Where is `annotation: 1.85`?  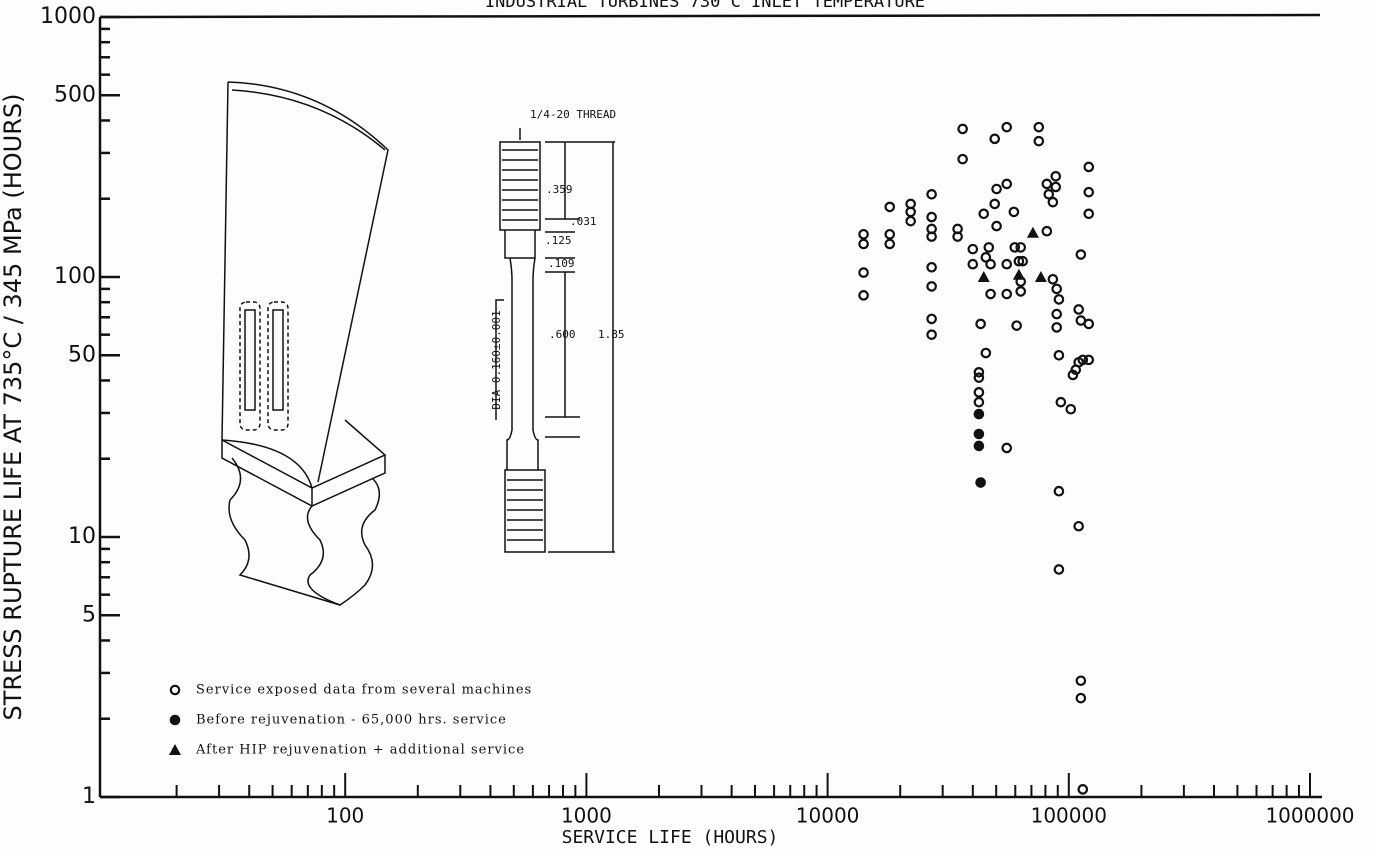 annotation: 1.85 is located at coordinates (611, 334).